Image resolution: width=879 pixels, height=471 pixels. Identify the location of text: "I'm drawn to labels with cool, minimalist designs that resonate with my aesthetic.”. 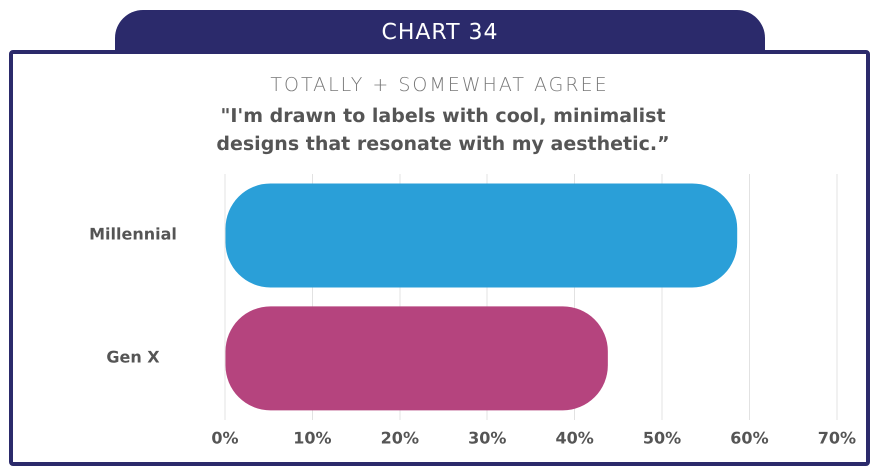
(443, 130).